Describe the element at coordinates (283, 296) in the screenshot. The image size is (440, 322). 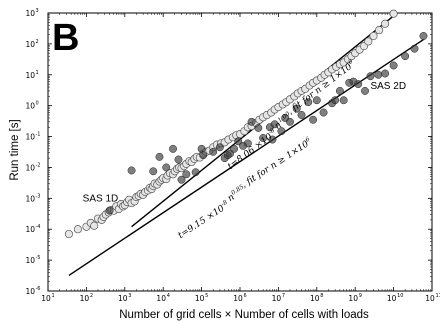
I see `x-tick-exponent: 7` at that location.